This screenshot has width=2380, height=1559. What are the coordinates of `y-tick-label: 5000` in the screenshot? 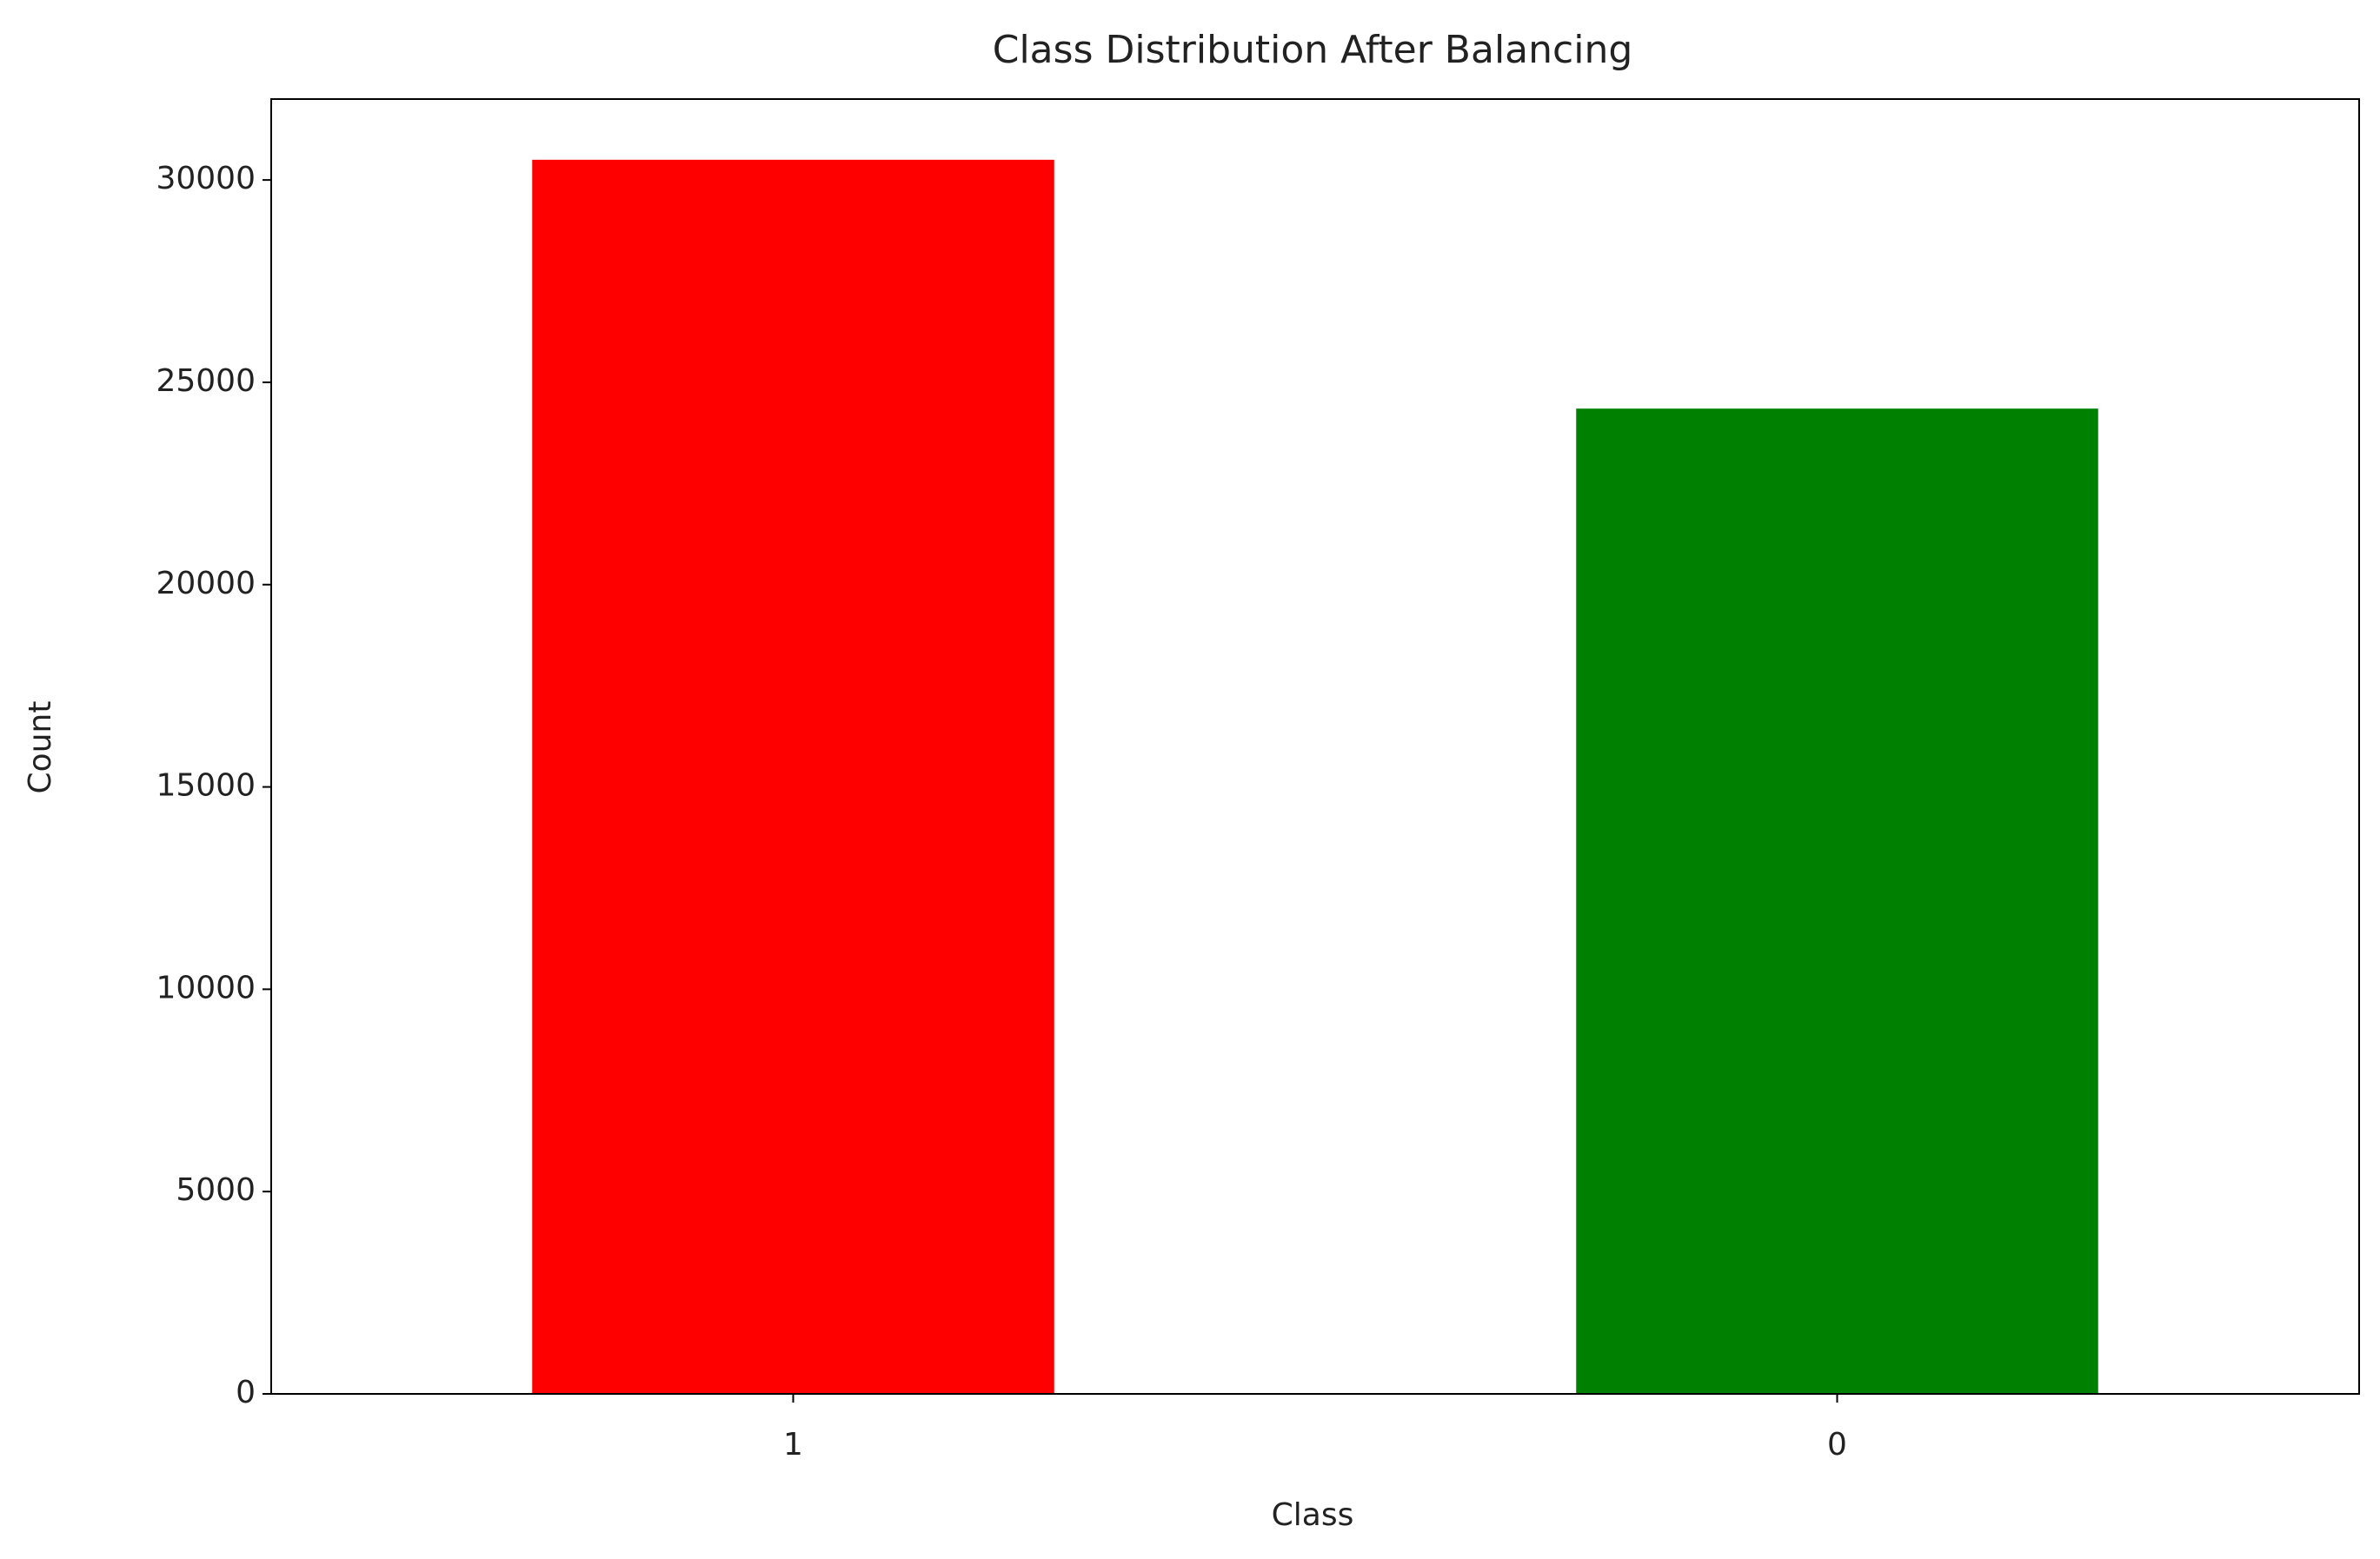 It's located at (216, 1190).